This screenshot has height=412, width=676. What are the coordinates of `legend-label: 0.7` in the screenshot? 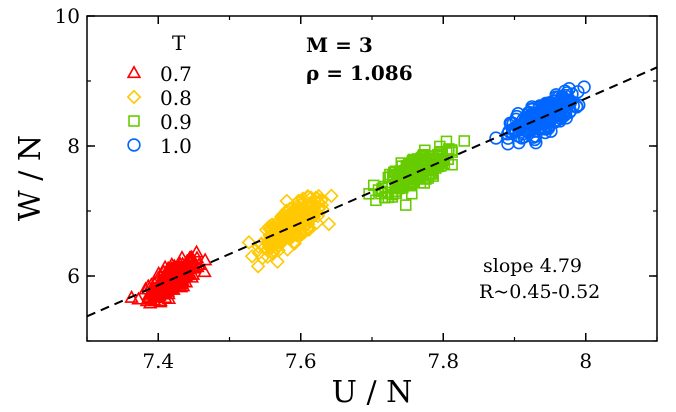 It's located at (176, 74).